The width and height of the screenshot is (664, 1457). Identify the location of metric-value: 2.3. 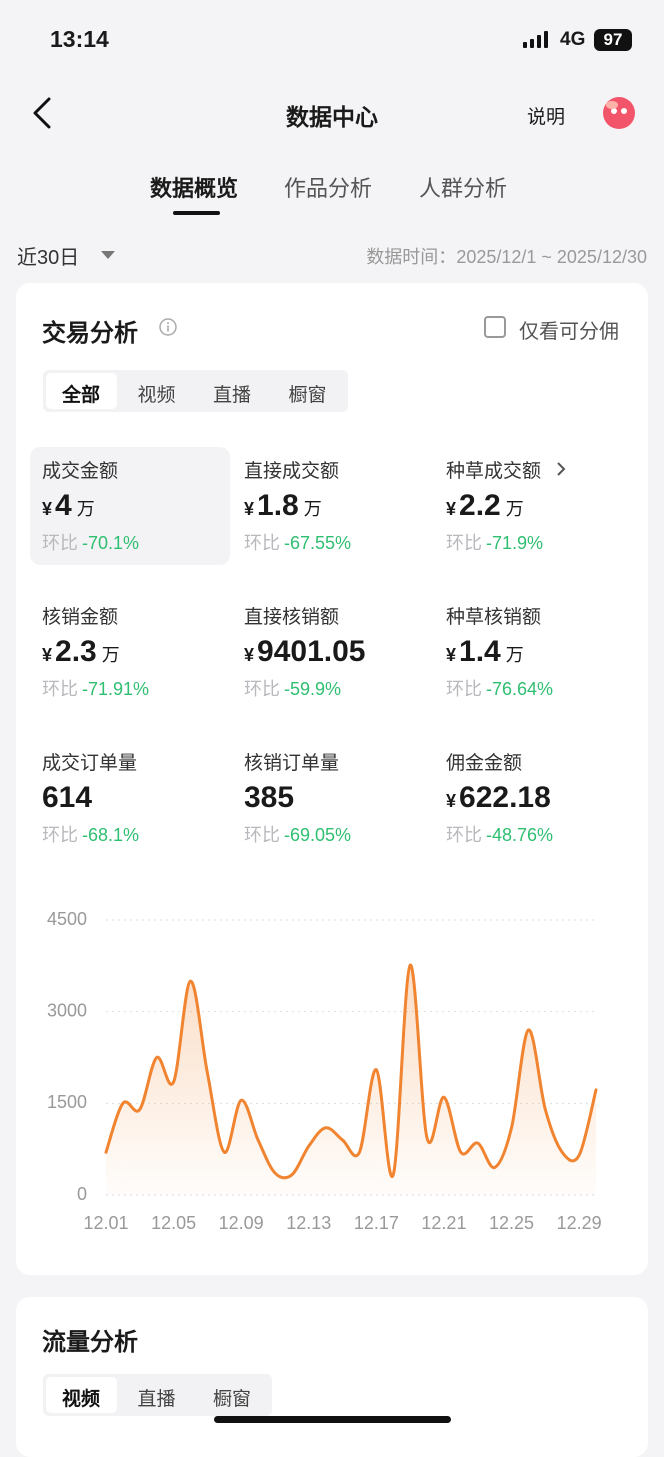
(76, 651).